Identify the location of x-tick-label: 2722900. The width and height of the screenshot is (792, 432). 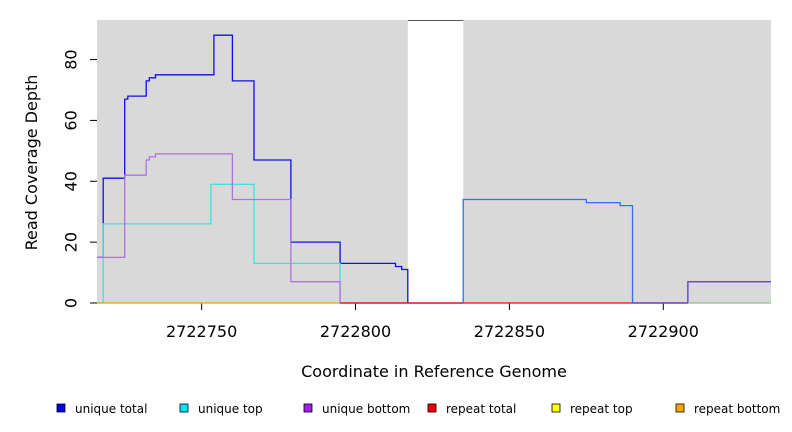
(663, 331).